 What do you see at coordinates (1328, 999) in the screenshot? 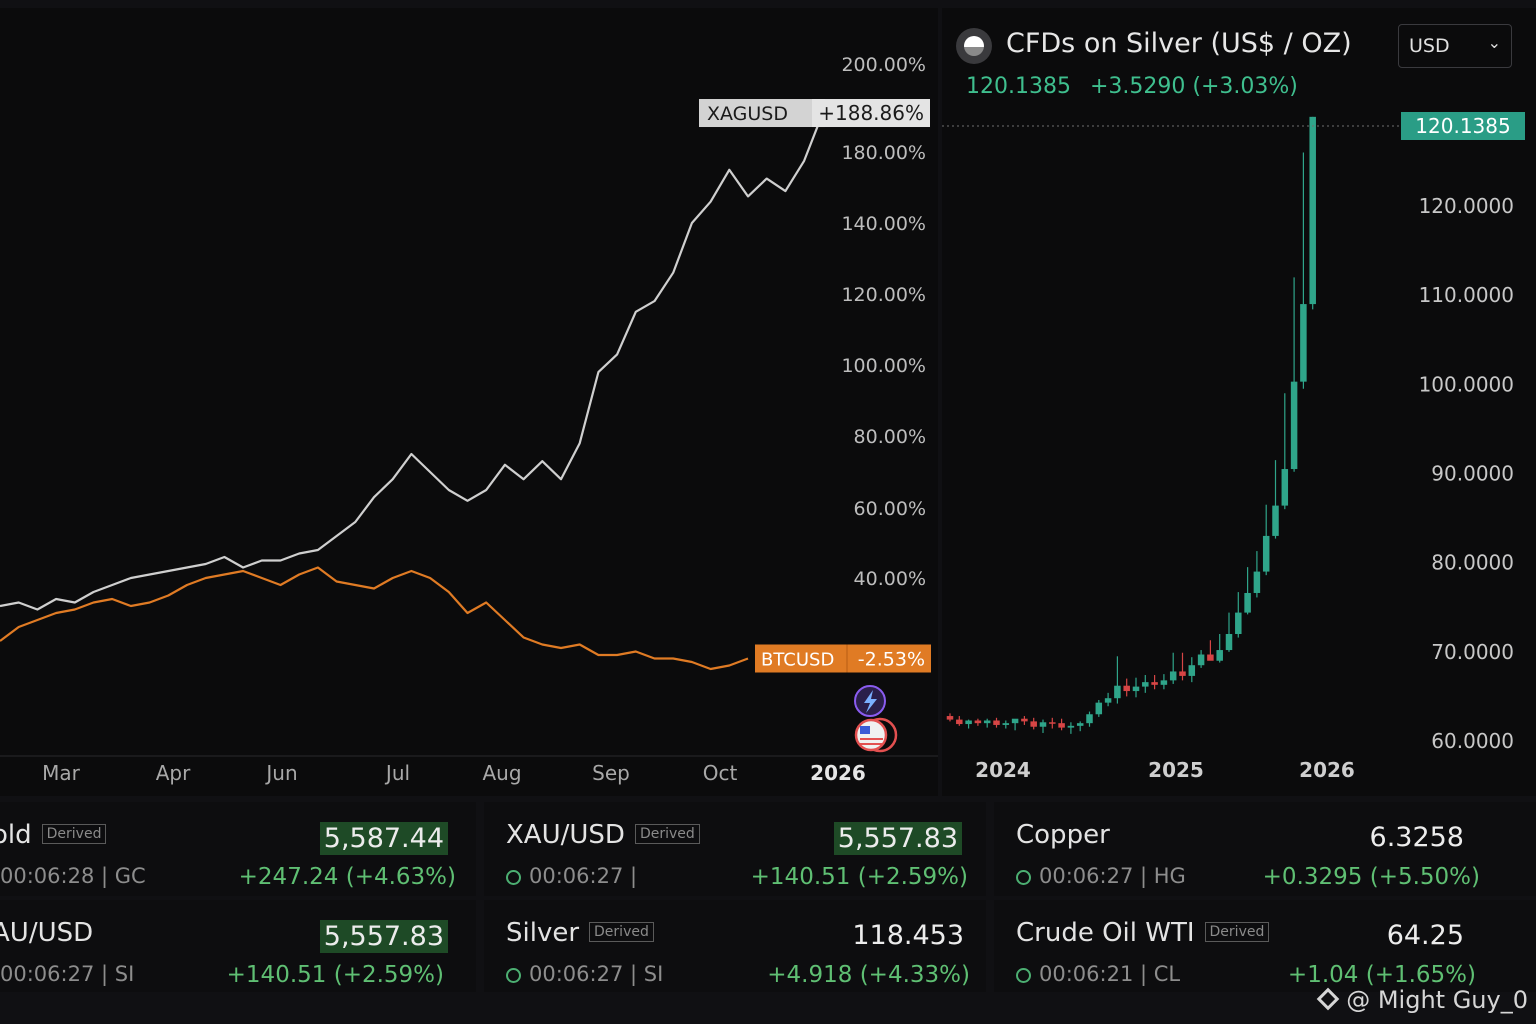
I see `logo-icon` at bounding box center [1328, 999].